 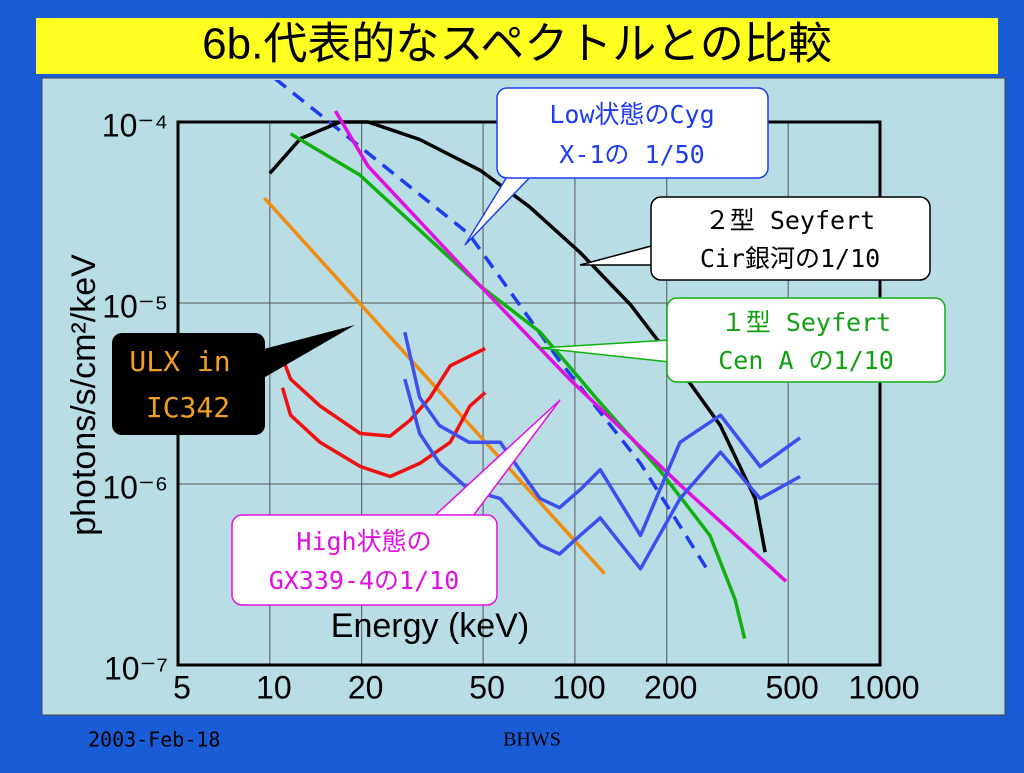 What do you see at coordinates (790, 220) in the screenshot?
I see `callout-text: ２型 Seyfert` at bounding box center [790, 220].